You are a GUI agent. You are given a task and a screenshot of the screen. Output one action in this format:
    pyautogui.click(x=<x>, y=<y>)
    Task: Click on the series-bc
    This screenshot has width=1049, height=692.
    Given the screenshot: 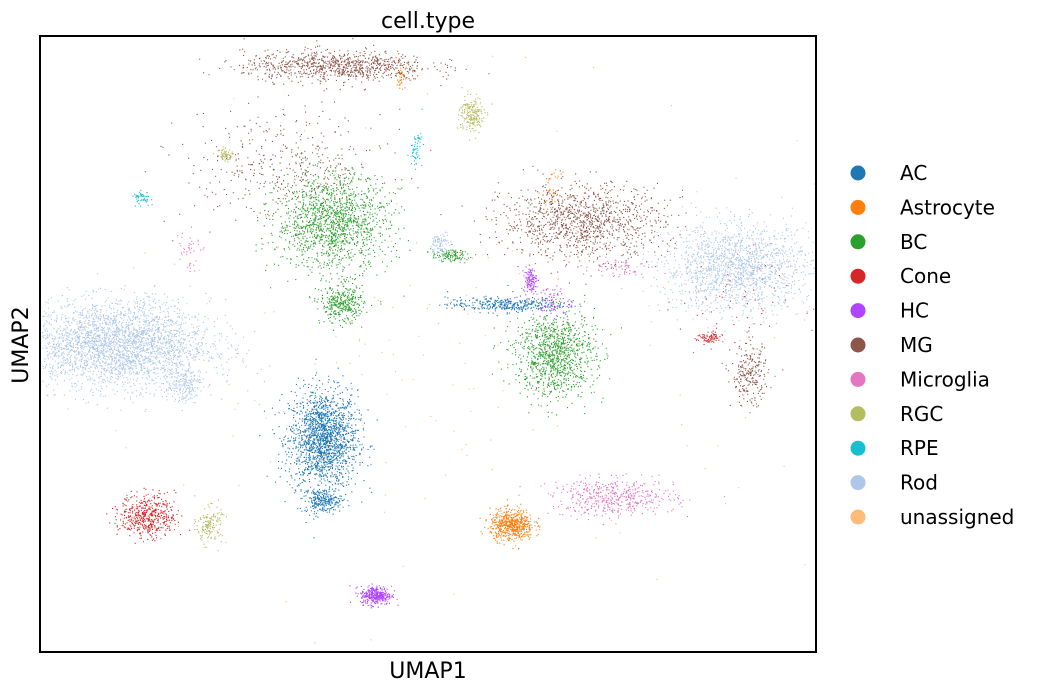 What is the action you would take?
    pyautogui.click(x=438, y=282)
    